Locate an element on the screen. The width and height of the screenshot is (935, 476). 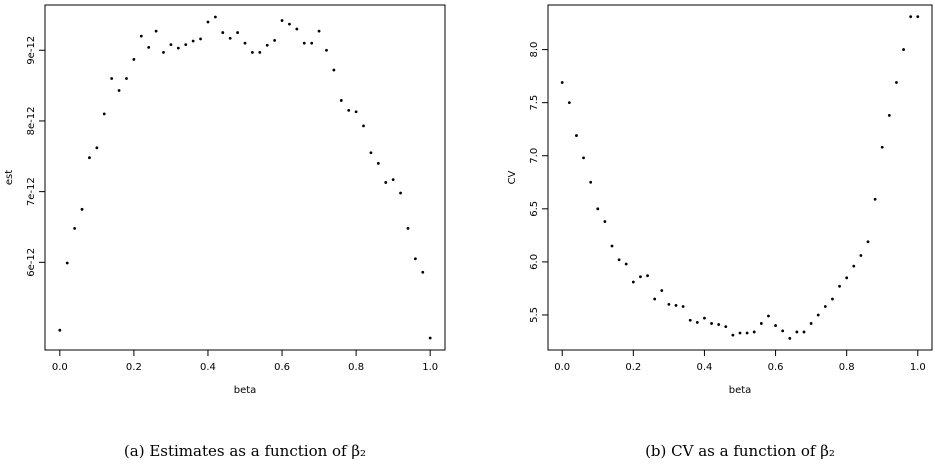
y-tick-label: 8e-12 is located at coordinates (31, 121).